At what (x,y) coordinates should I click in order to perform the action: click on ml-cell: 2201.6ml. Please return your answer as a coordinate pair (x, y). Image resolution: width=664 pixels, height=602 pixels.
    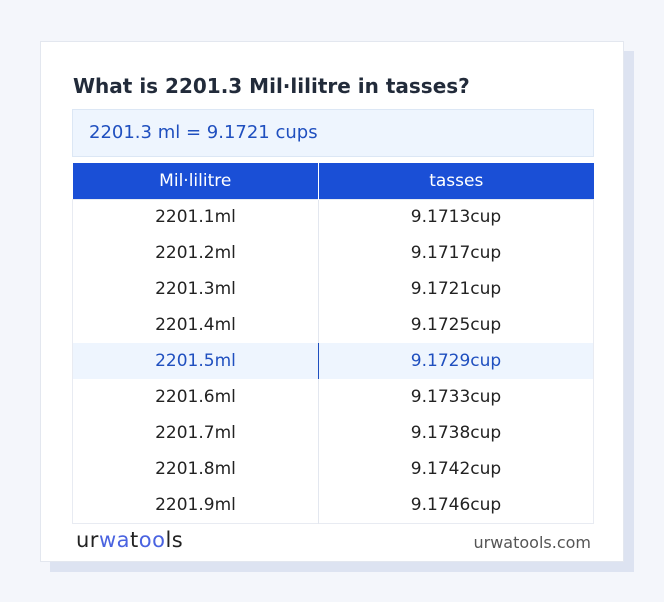
    Looking at the image, I should click on (196, 397).